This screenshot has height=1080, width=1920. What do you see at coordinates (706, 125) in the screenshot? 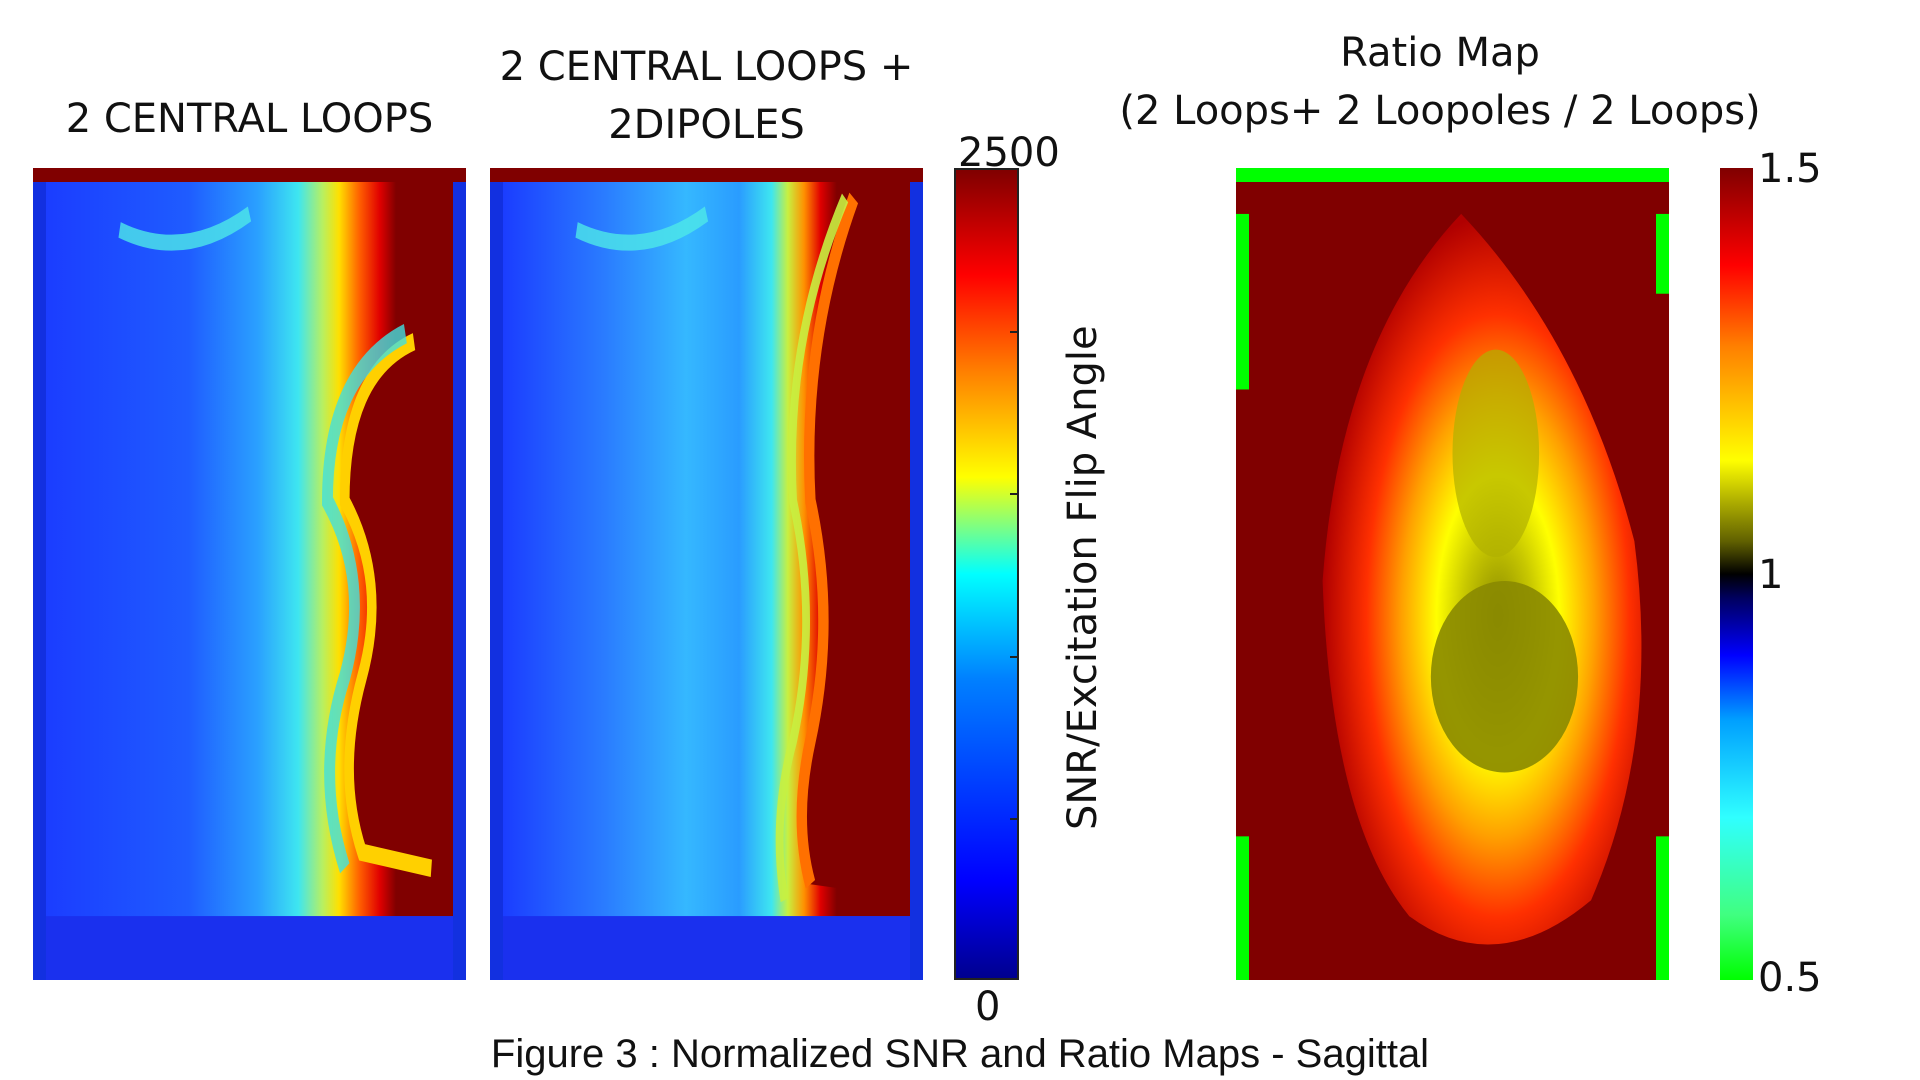
I see `panel-title-line: 2DIPOLES` at bounding box center [706, 125].